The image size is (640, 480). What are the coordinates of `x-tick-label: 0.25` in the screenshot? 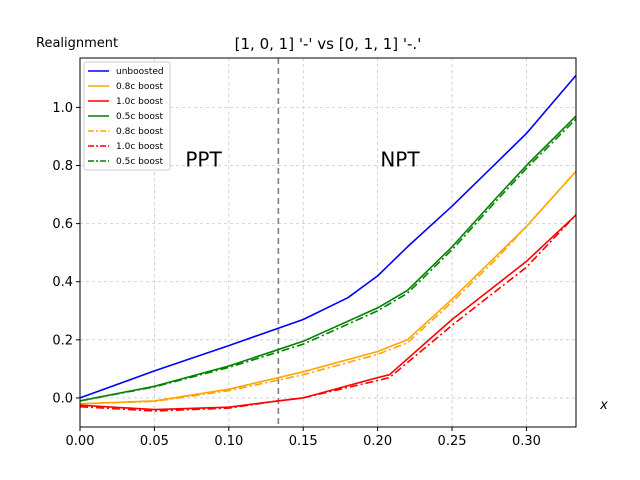 It's located at (452, 441).